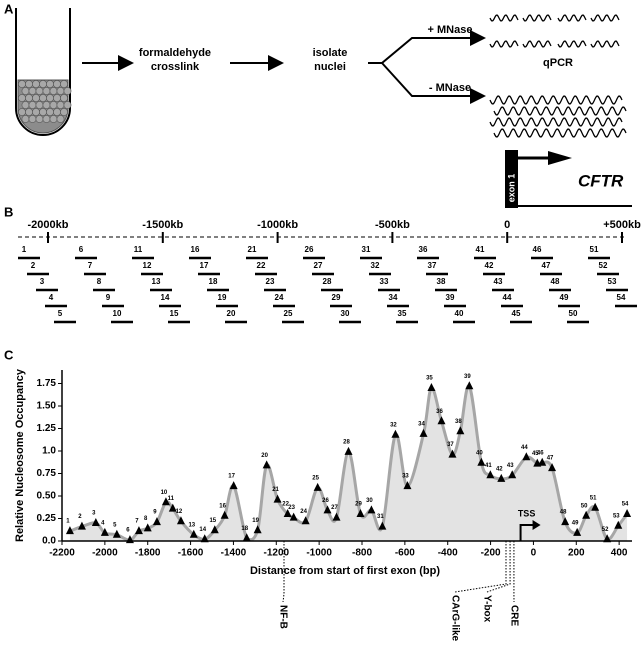 Image resolution: width=641 pixels, height=666 pixels. I want to click on y-tick-label: 0.50, so click(47, 496).